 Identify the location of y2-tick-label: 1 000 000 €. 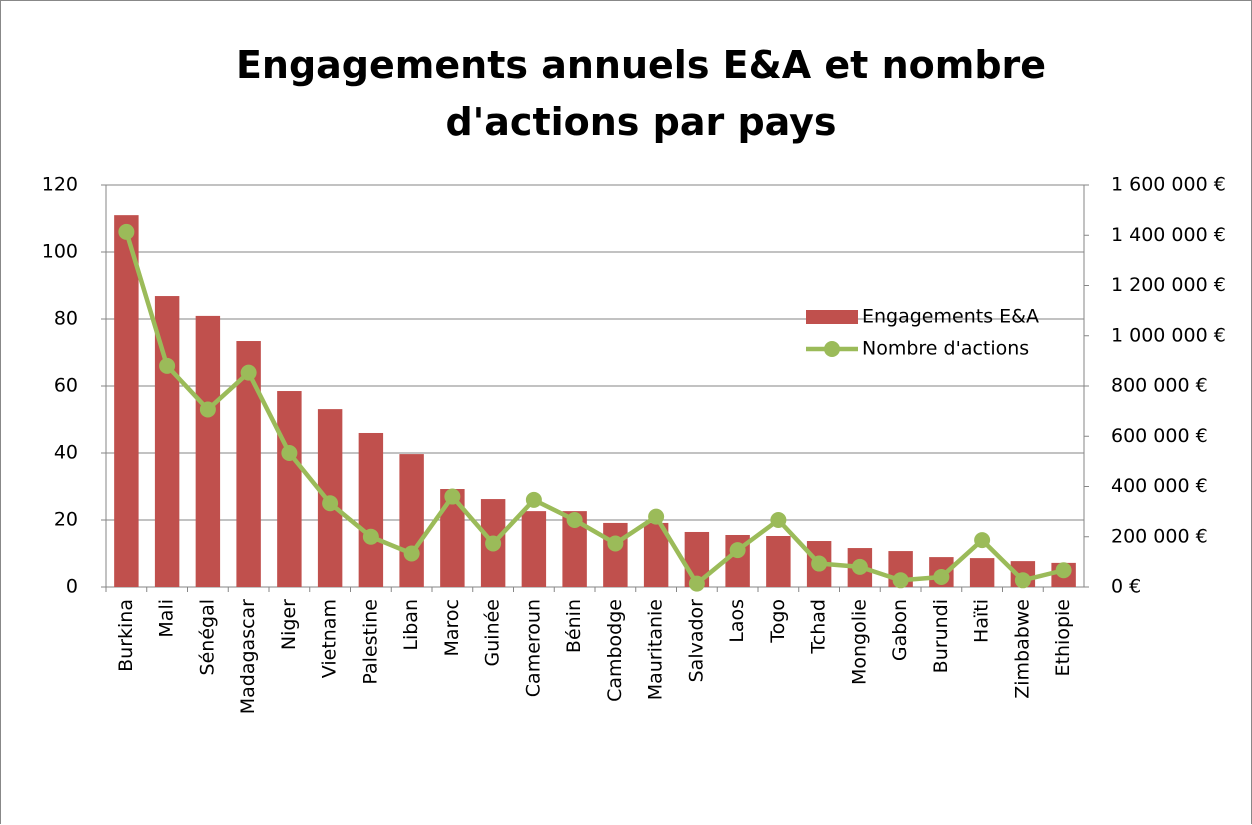
(1168, 335).